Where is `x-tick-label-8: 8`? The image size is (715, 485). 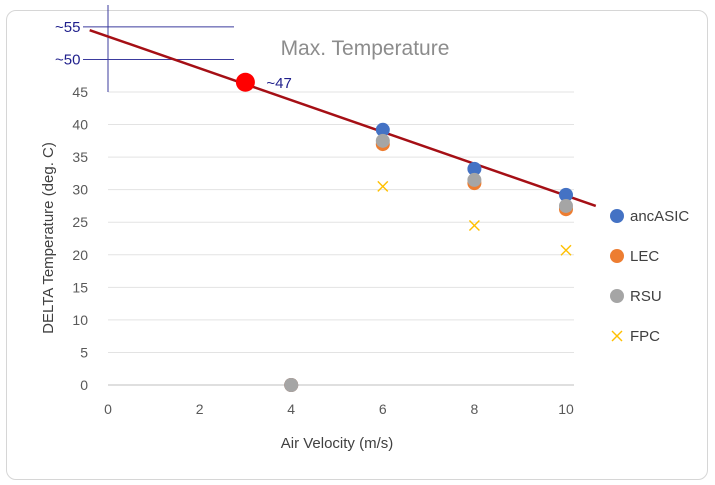
x-tick-label-8: 8 is located at coordinates (475, 409).